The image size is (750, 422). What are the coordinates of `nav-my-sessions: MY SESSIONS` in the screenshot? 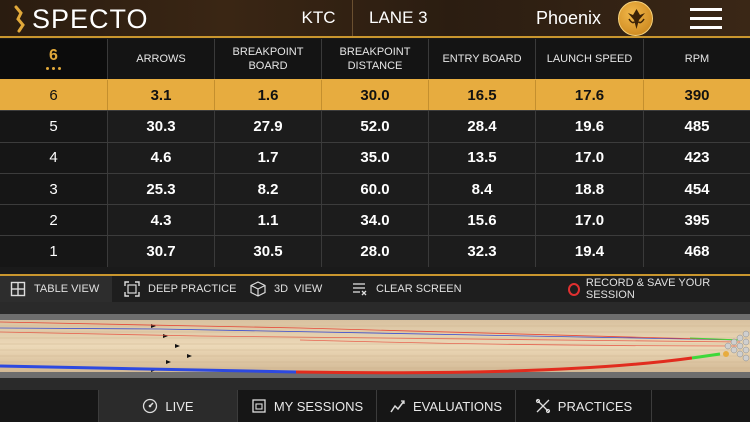 It's located at (306, 406).